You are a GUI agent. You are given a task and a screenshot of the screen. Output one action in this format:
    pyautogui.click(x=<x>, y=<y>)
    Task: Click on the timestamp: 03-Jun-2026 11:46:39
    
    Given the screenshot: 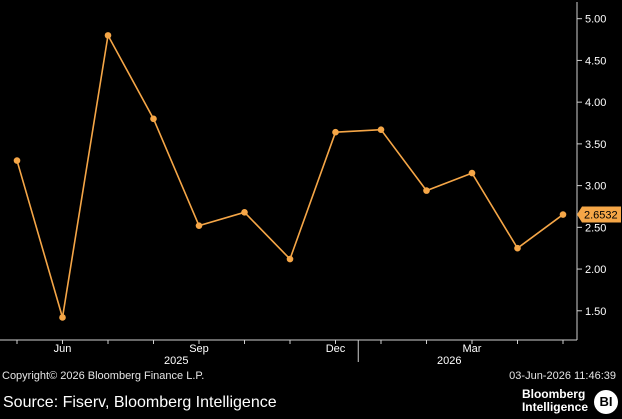 What is the action you would take?
    pyautogui.click(x=562, y=376)
    